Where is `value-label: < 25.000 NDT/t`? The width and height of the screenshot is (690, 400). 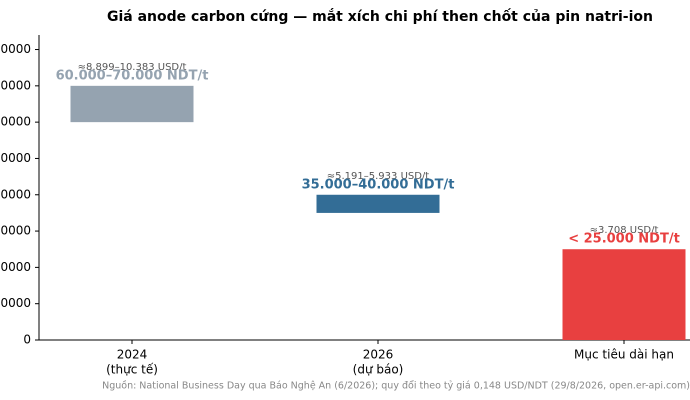 value-label: < 25.000 NDT/t is located at coordinates (624, 239).